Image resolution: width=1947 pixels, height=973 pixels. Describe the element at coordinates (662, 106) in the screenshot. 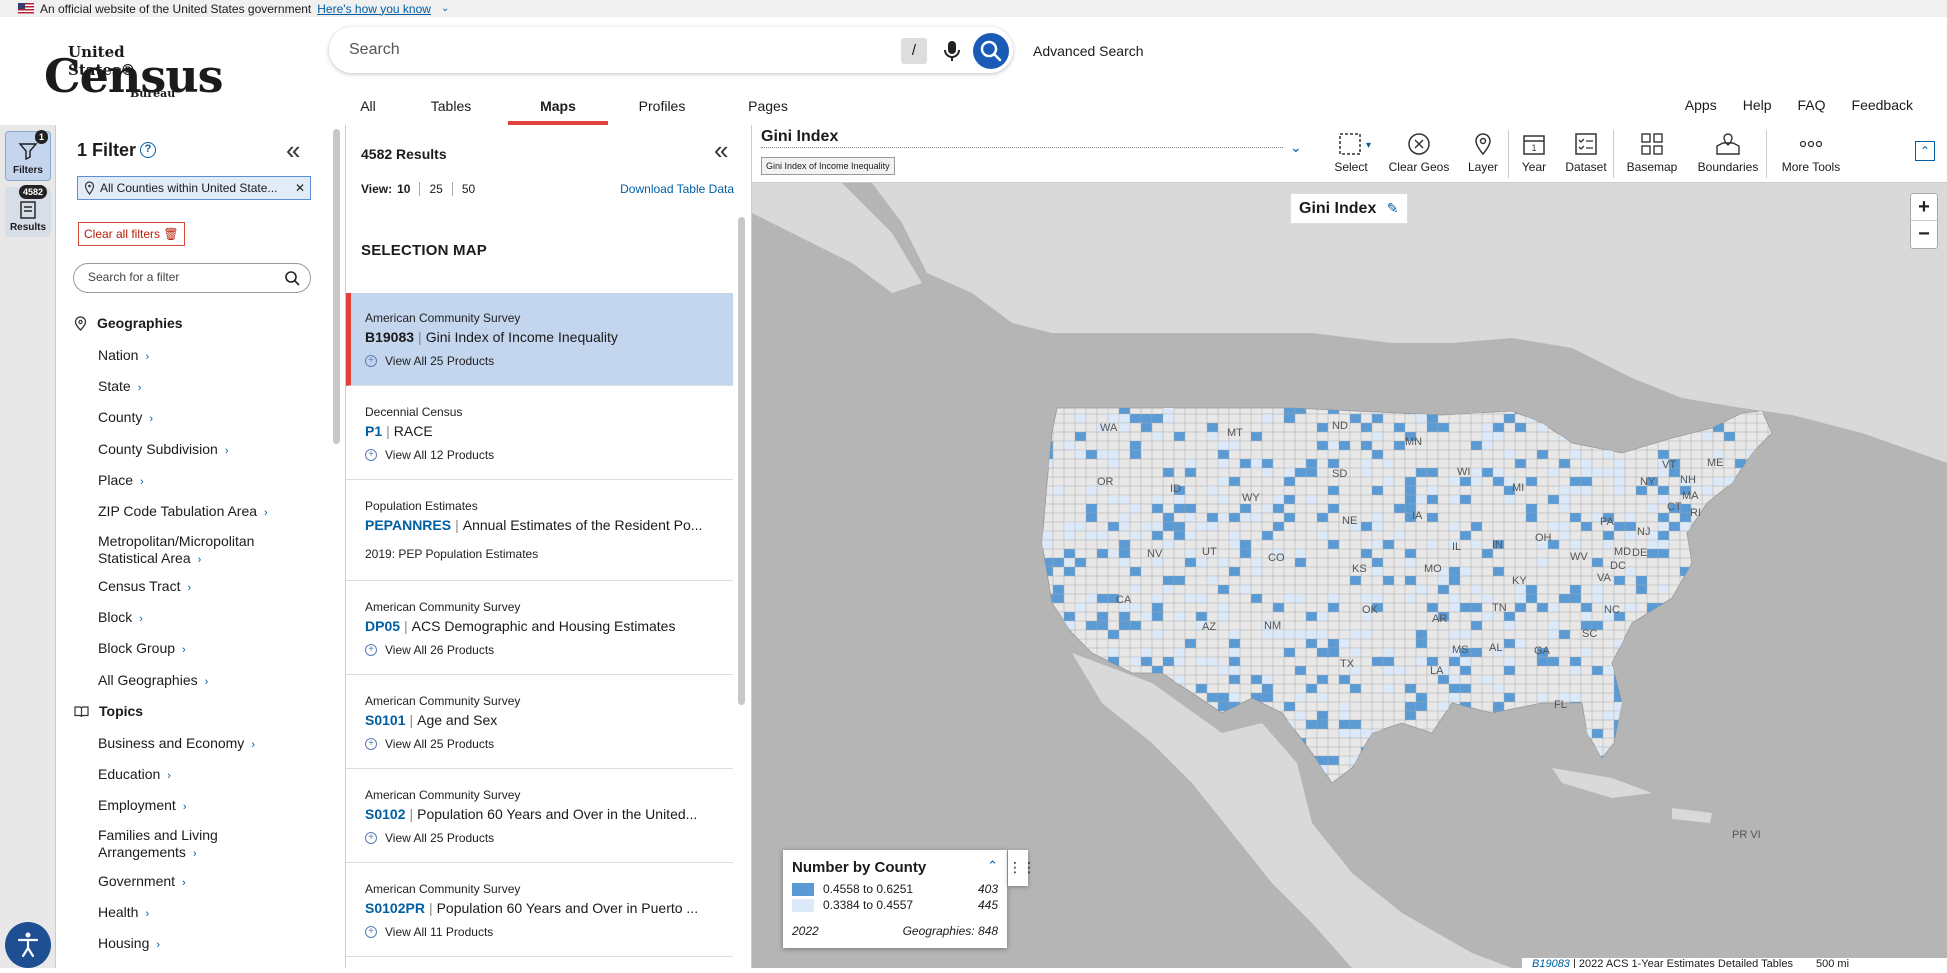

I see `tab-profiles: Profiles` at that location.